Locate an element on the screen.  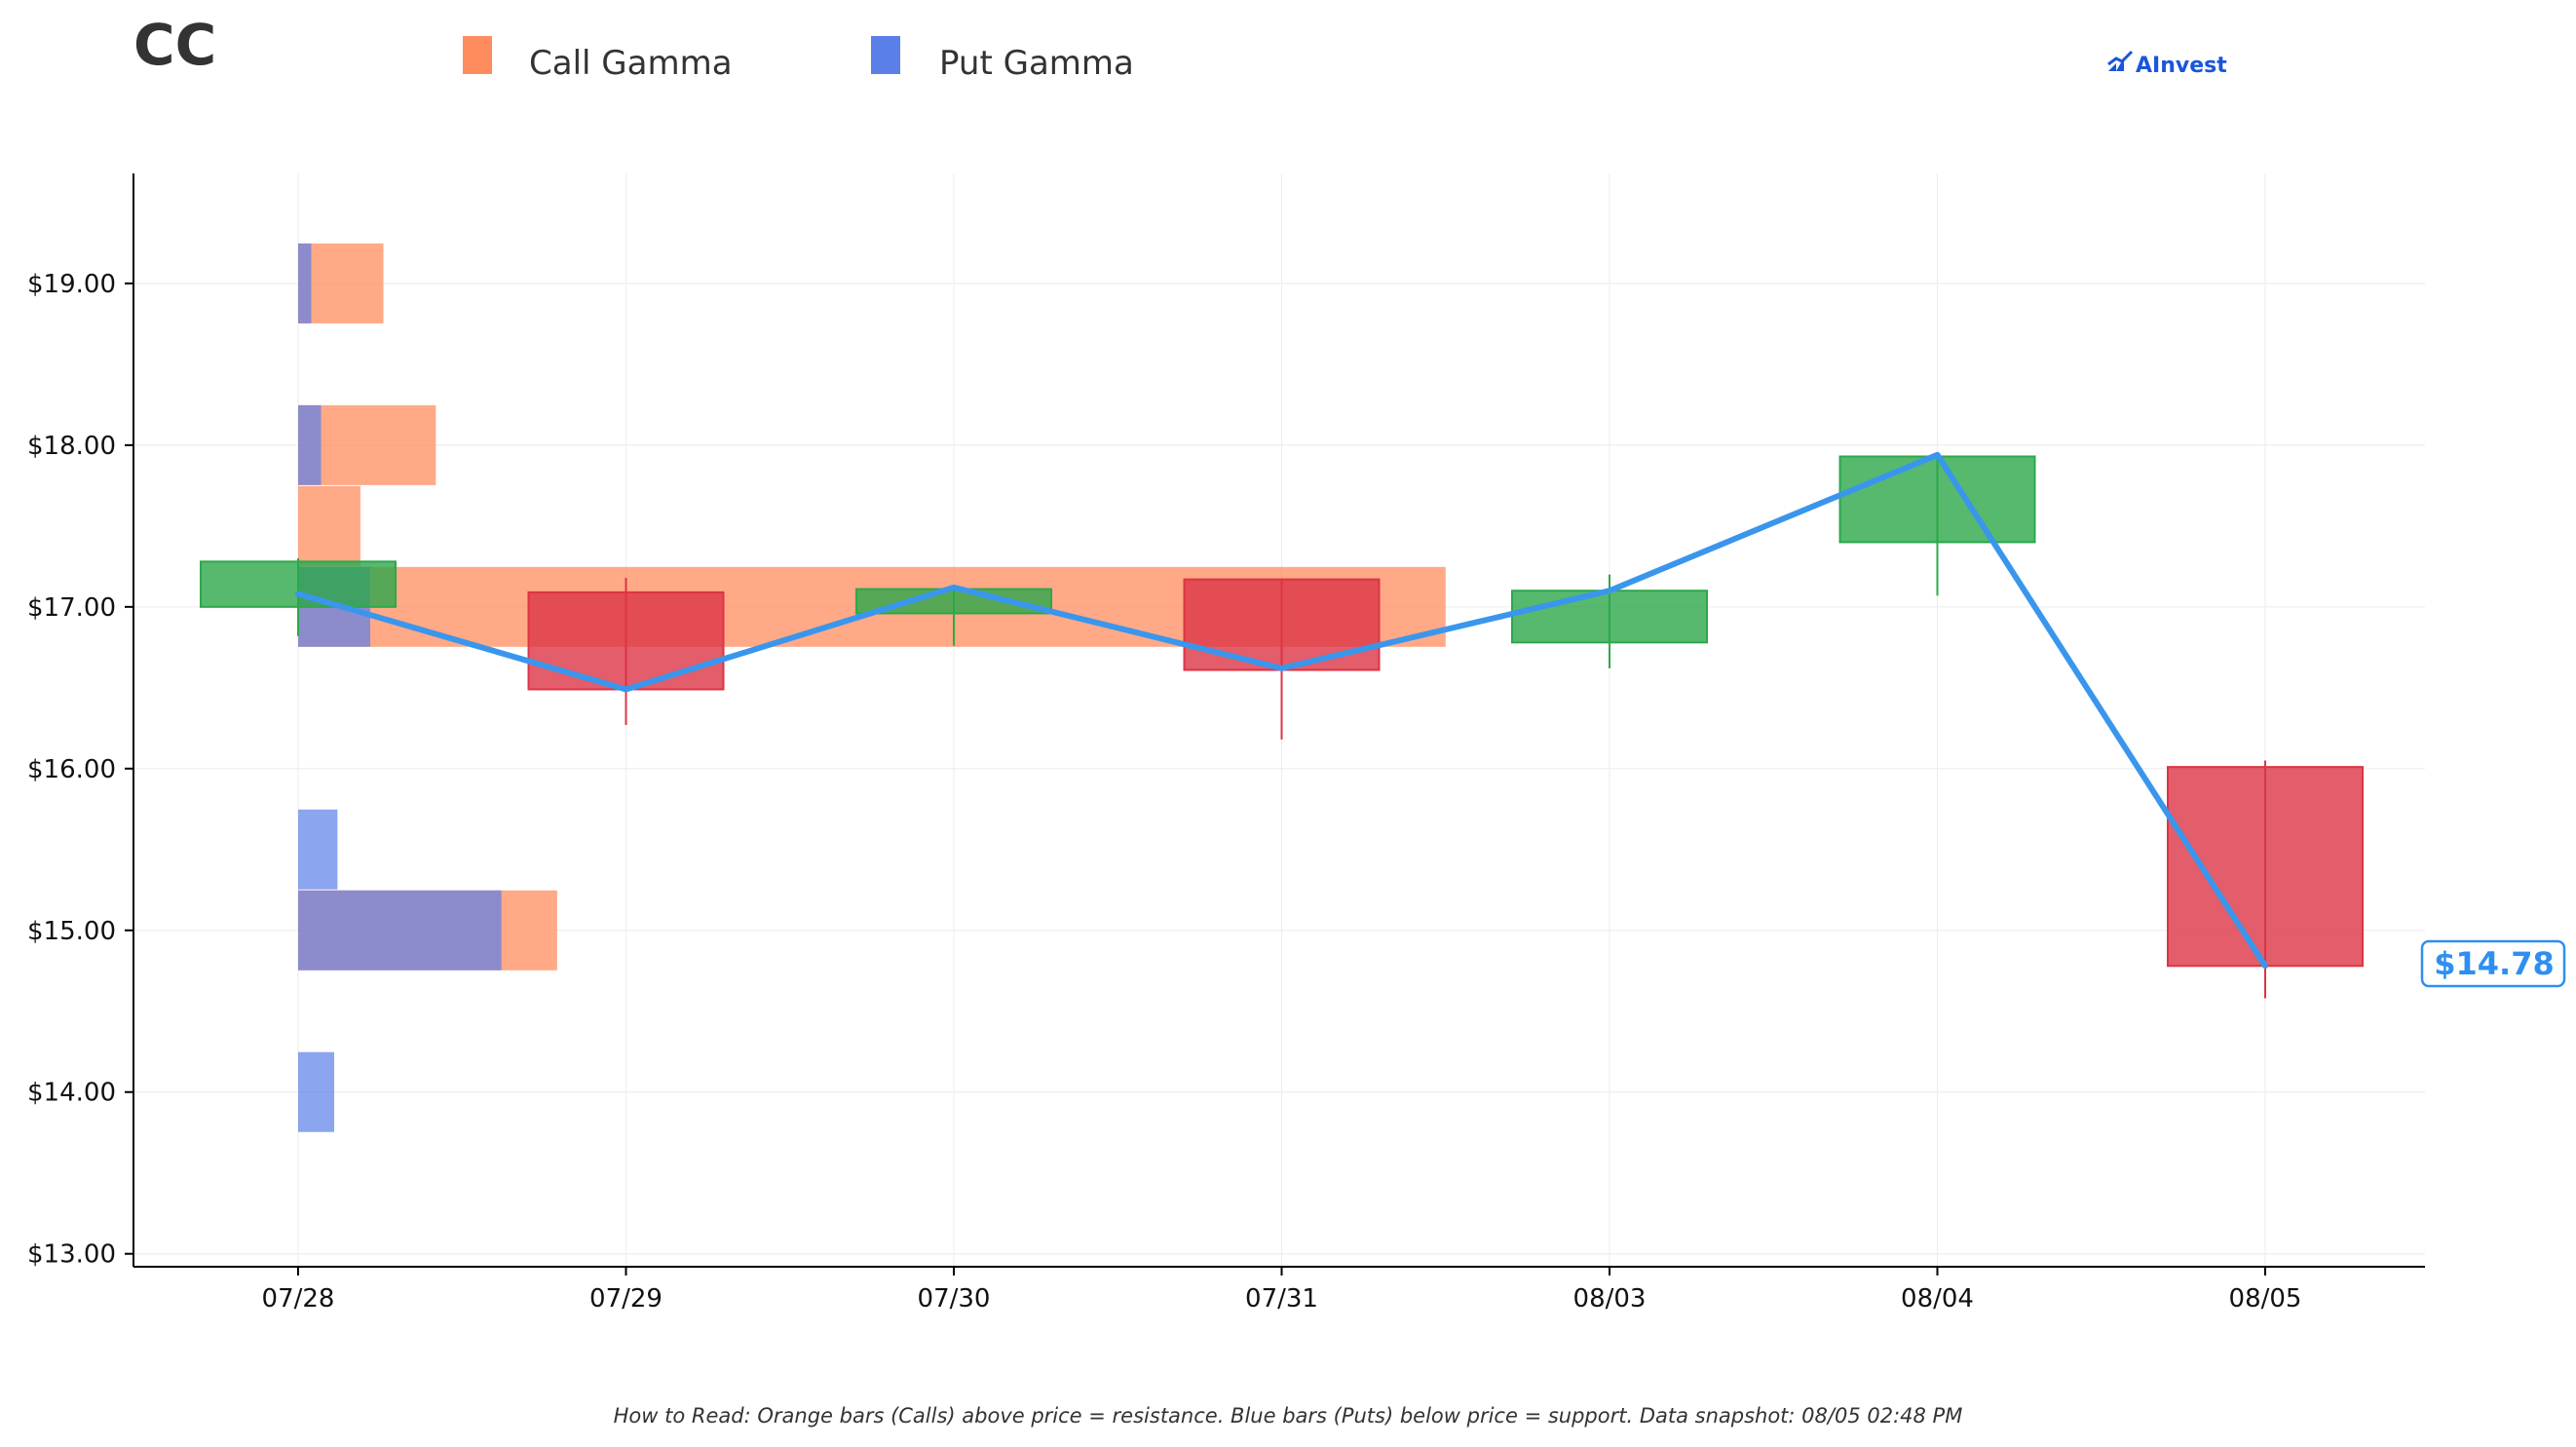
x-tick-label-08-05: 08/05 is located at coordinates (2265, 1299).